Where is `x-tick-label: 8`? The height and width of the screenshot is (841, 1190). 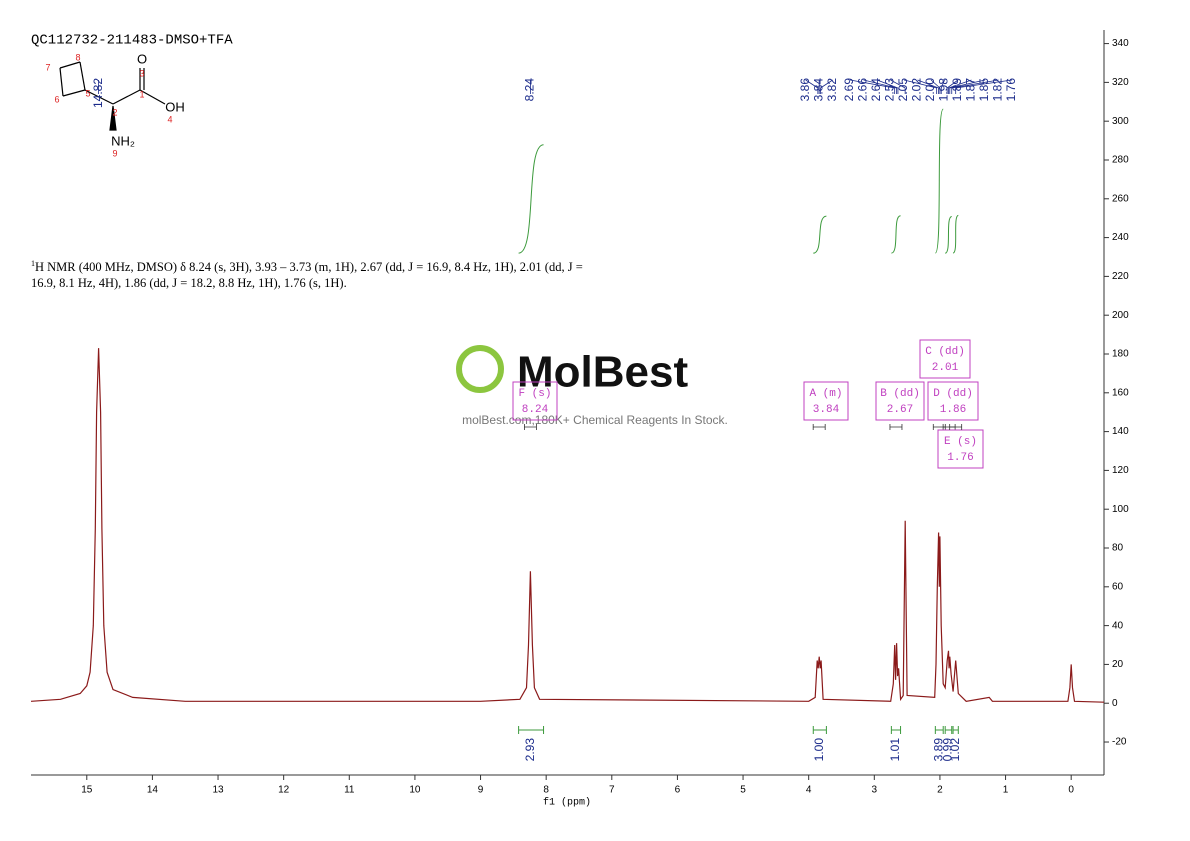 x-tick-label: 8 is located at coordinates (546, 790).